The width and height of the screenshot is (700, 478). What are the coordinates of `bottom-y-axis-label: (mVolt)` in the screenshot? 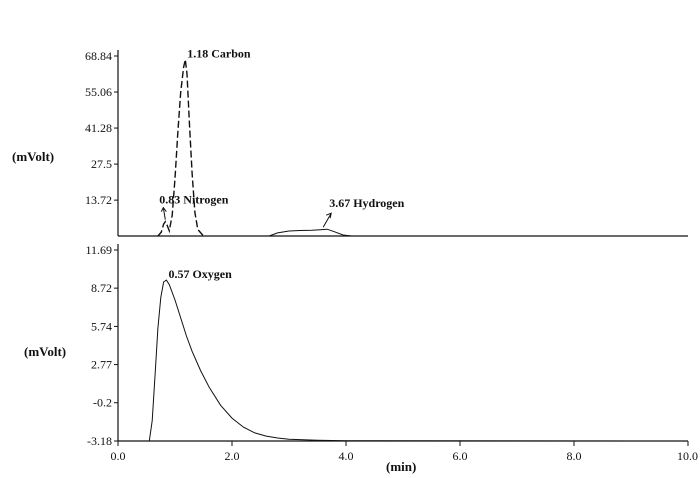 It's located at (45, 351).